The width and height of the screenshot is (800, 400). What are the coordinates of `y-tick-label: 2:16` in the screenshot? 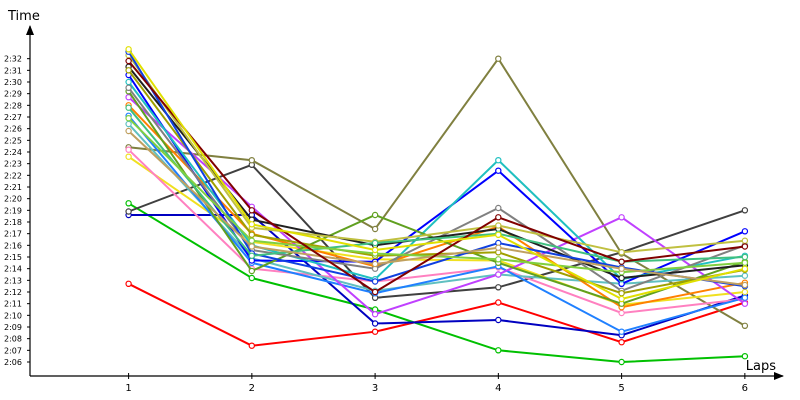 It's located at (13, 245).